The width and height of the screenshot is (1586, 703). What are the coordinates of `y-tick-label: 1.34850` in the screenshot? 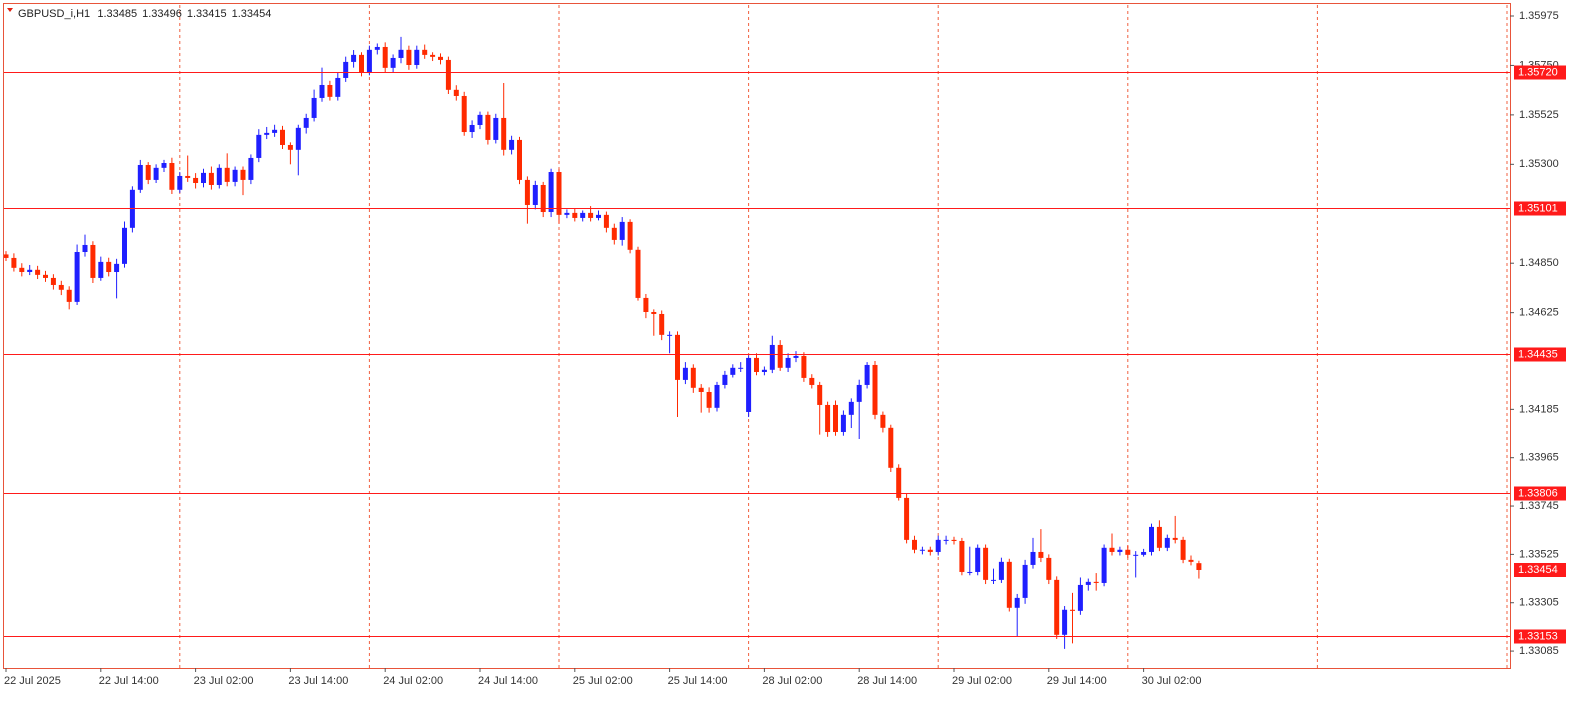 It's located at (1539, 263).